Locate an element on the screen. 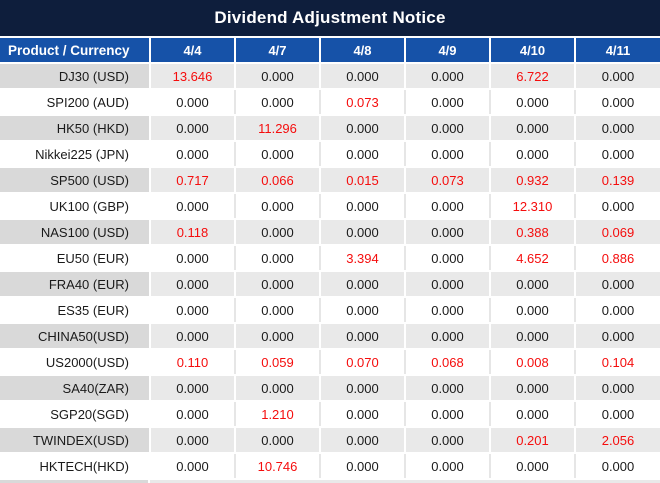  product-cell: SPI200 (AUD) is located at coordinates (75, 102).